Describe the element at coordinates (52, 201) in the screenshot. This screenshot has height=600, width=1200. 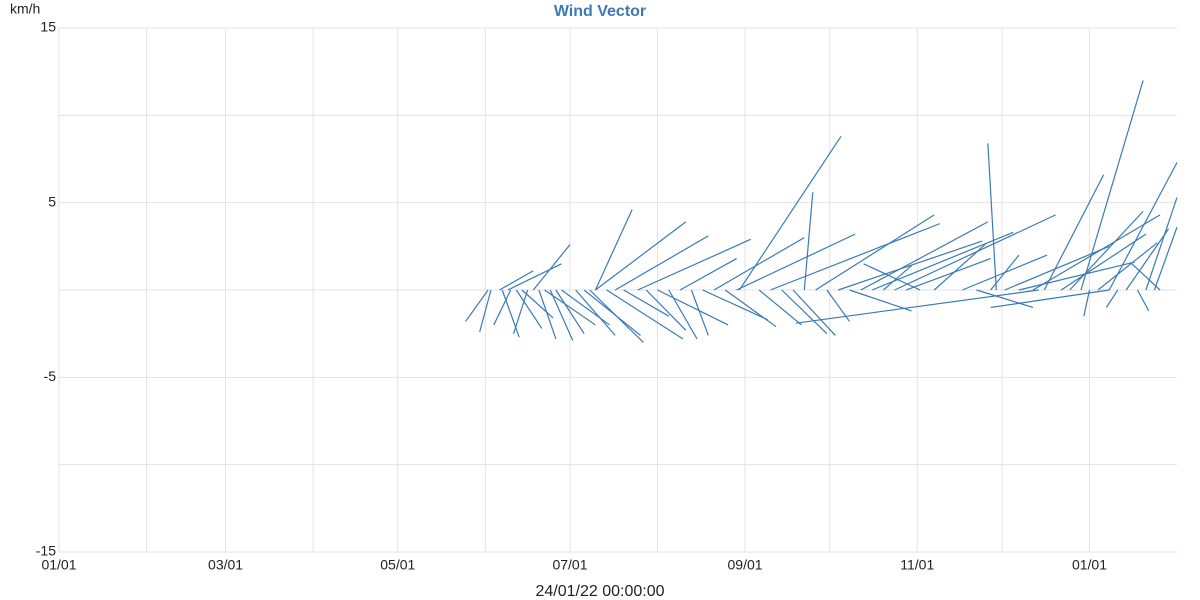
I see `y-tick-label: 5` at that location.